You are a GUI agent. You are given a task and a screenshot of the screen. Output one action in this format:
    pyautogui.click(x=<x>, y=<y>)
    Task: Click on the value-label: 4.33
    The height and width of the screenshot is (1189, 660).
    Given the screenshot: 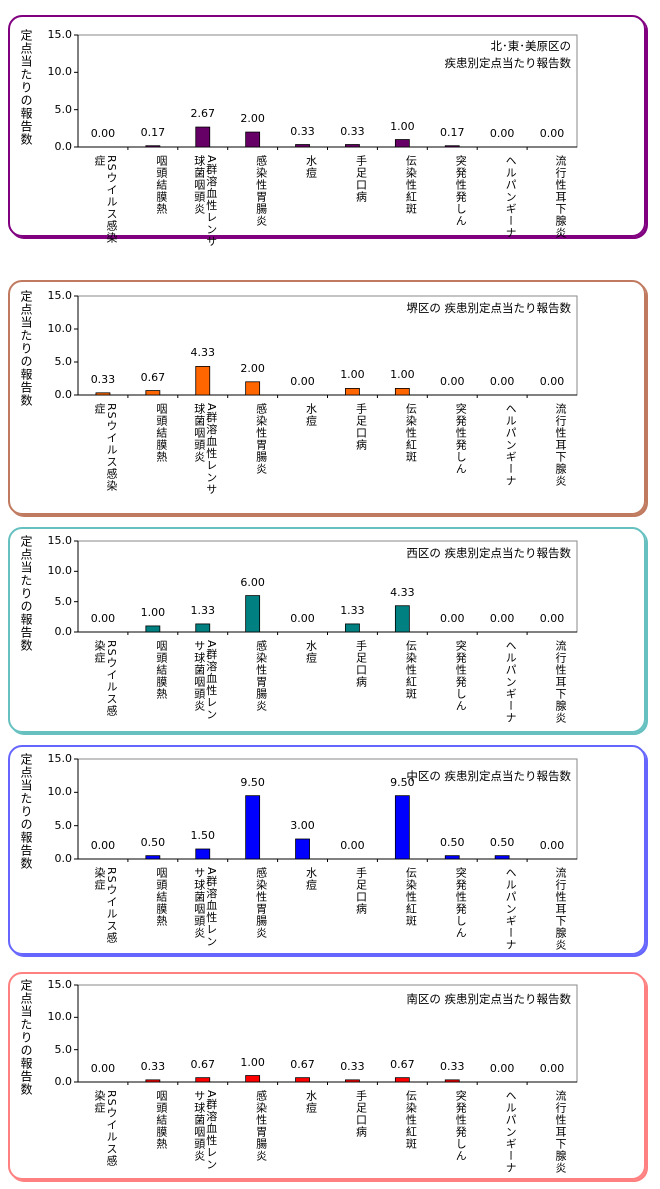 What is the action you would take?
    pyautogui.click(x=203, y=353)
    